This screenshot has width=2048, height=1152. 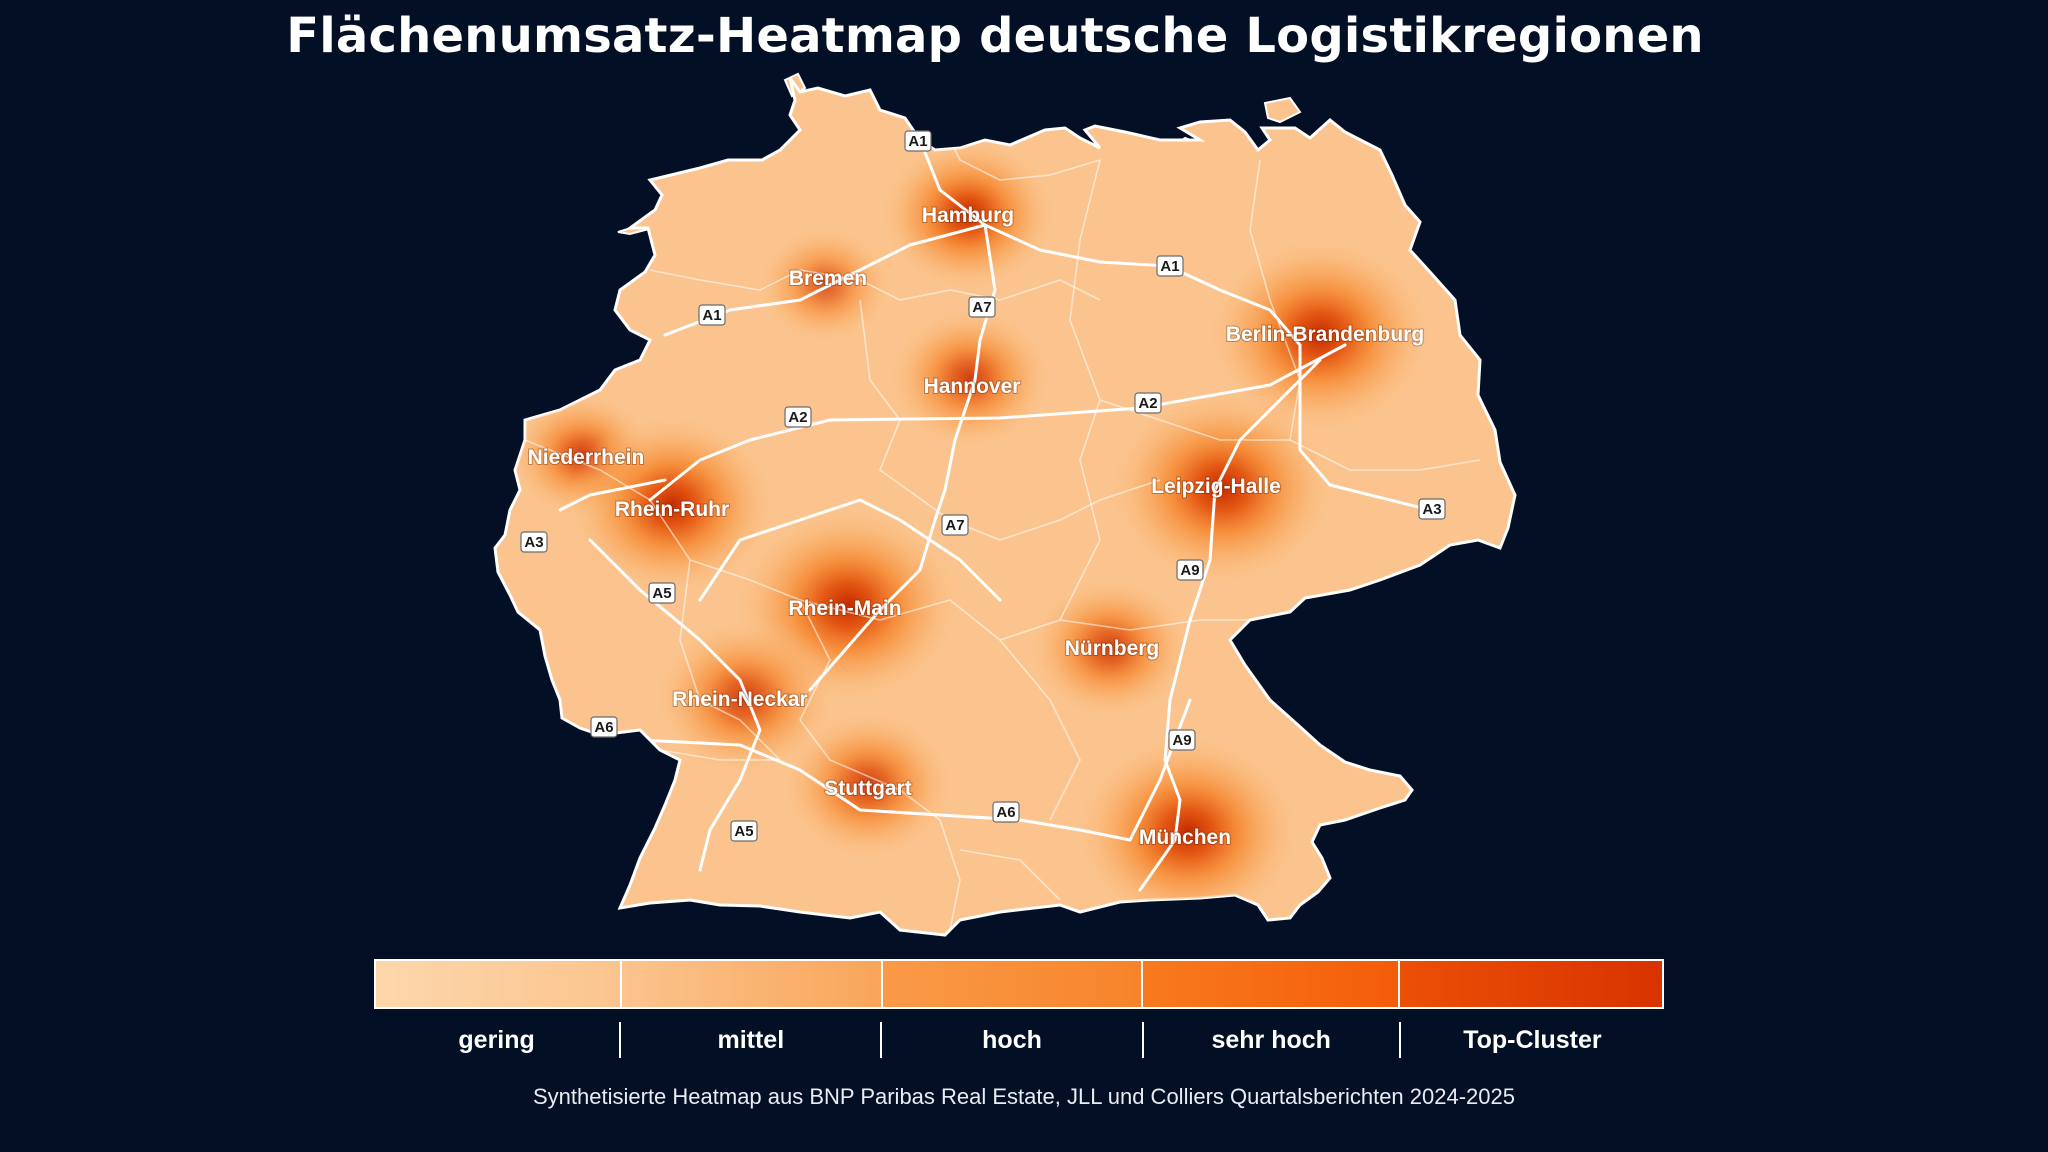 I want to click on legend-label: sehr hoch, so click(x=1270, y=1040).